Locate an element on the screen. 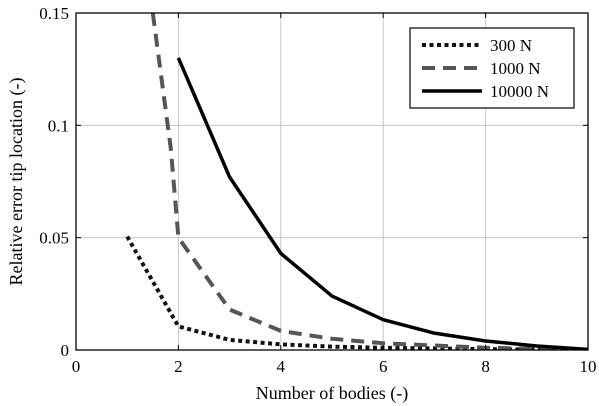 The width and height of the screenshot is (599, 406). legend-box is located at coordinates (492, 68).